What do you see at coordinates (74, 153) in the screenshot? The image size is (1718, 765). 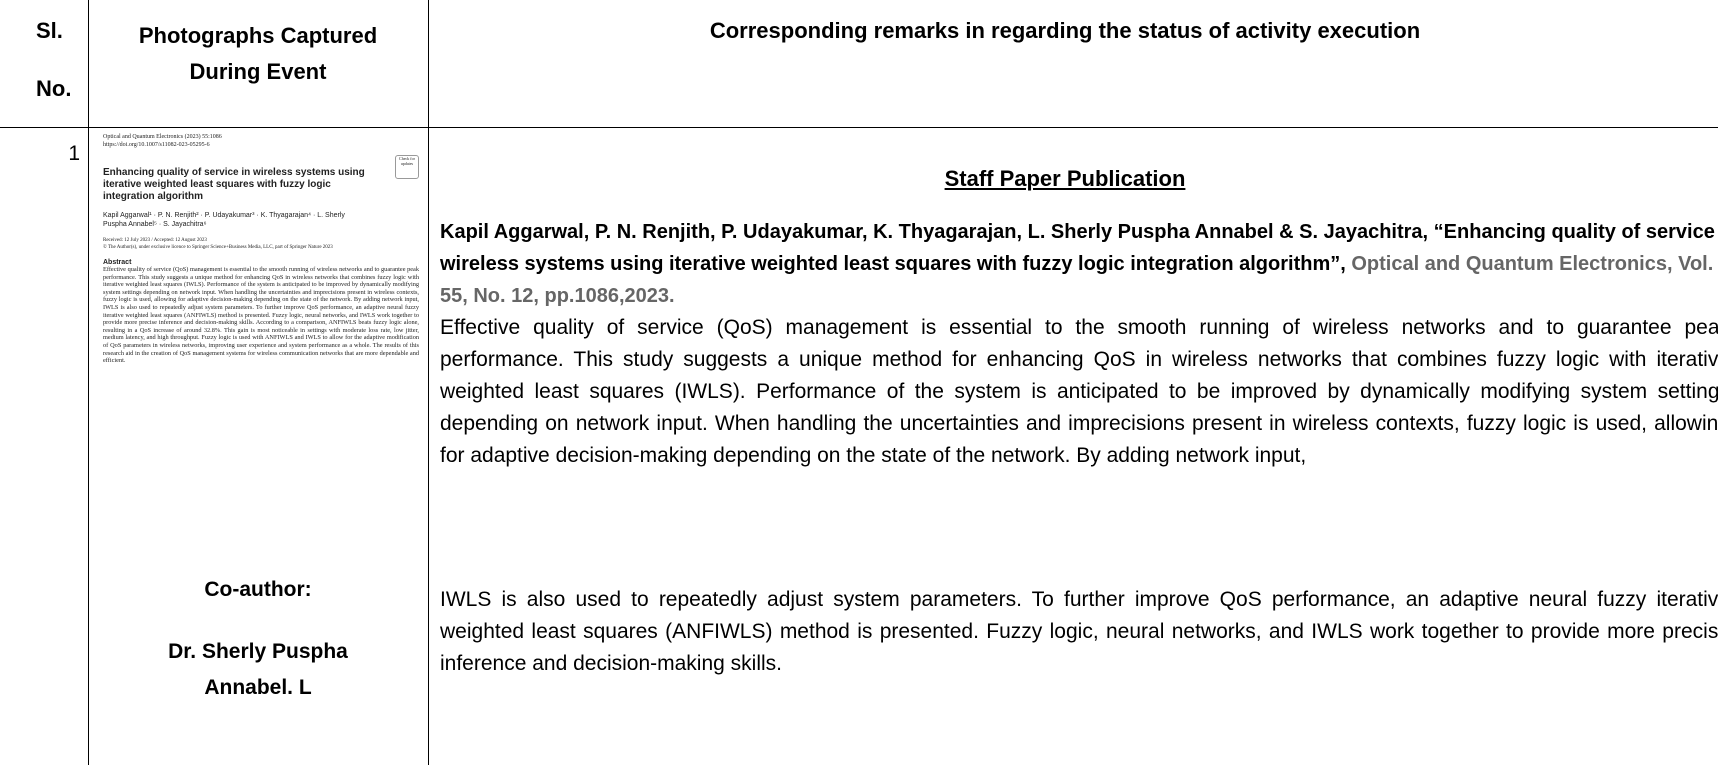 I see `row-number: 1` at bounding box center [74, 153].